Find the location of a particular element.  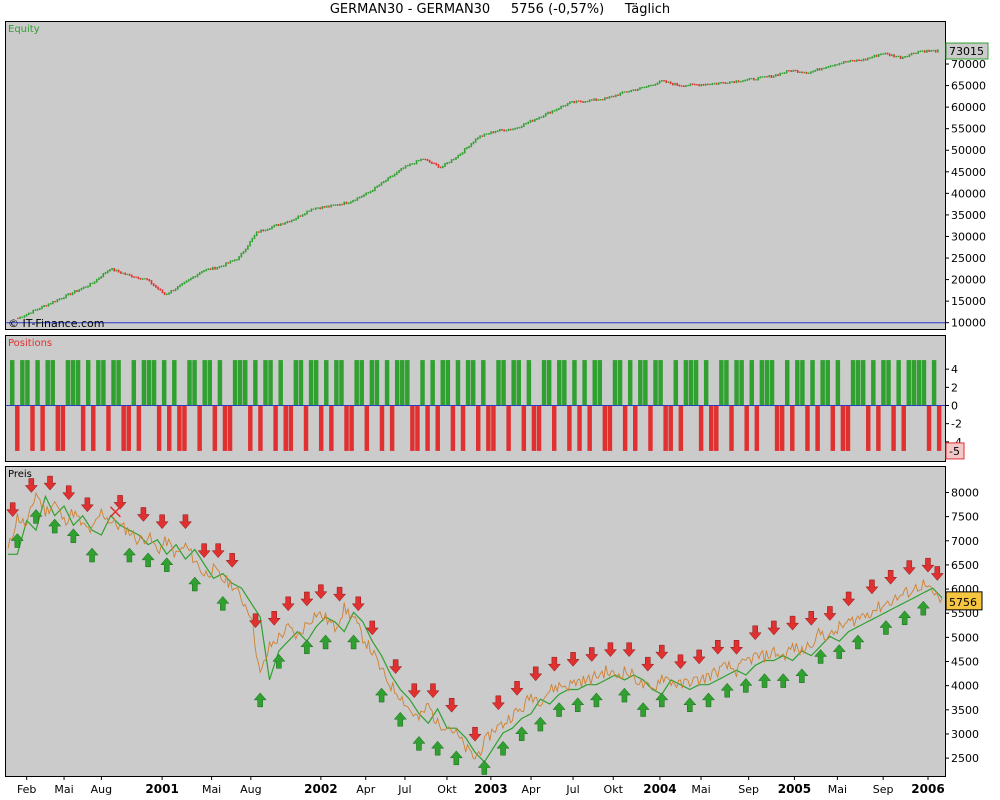

positions-y-ticks: 4 2 0 -2 -4 is located at coordinates (953, 406).